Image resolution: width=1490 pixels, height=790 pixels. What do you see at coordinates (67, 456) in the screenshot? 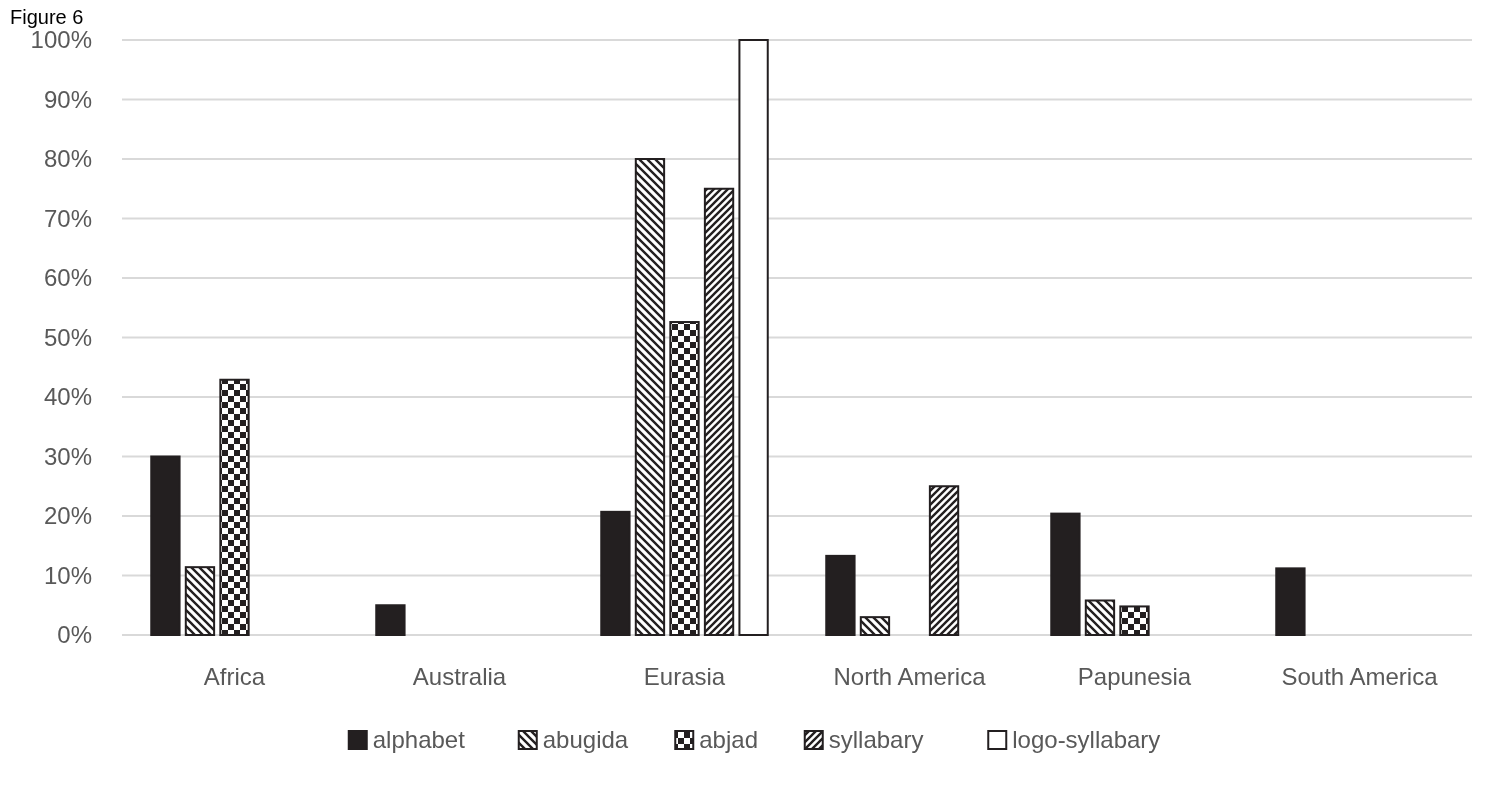
I see `y-tick-label: 30%` at bounding box center [67, 456].